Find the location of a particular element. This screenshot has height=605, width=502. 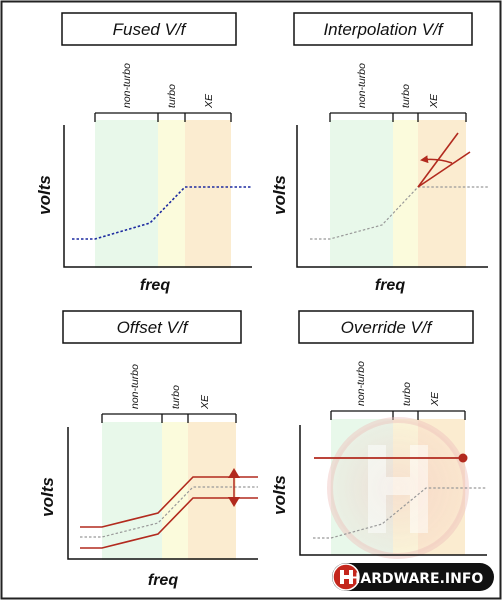

watermark-brand: HARDWARE.INFO is located at coordinates (416, 579).